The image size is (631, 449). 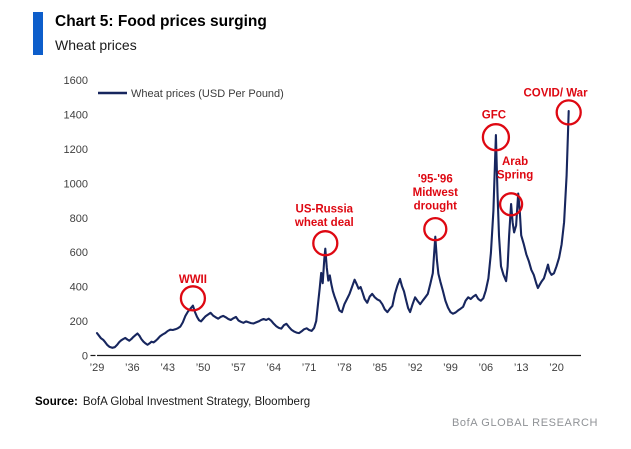 What do you see at coordinates (436, 193) in the screenshot?
I see `annotation-label: Midwest` at bounding box center [436, 193].